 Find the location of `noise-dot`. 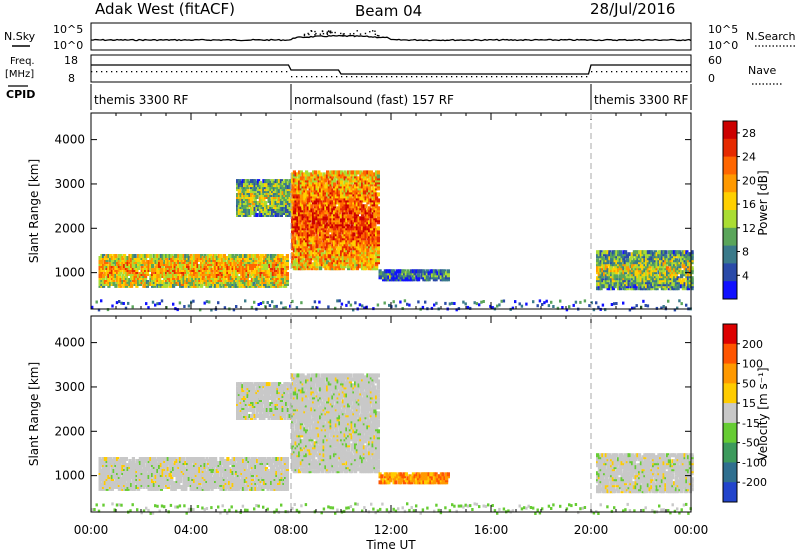

noise-dot is located at coordinates (323, 33).